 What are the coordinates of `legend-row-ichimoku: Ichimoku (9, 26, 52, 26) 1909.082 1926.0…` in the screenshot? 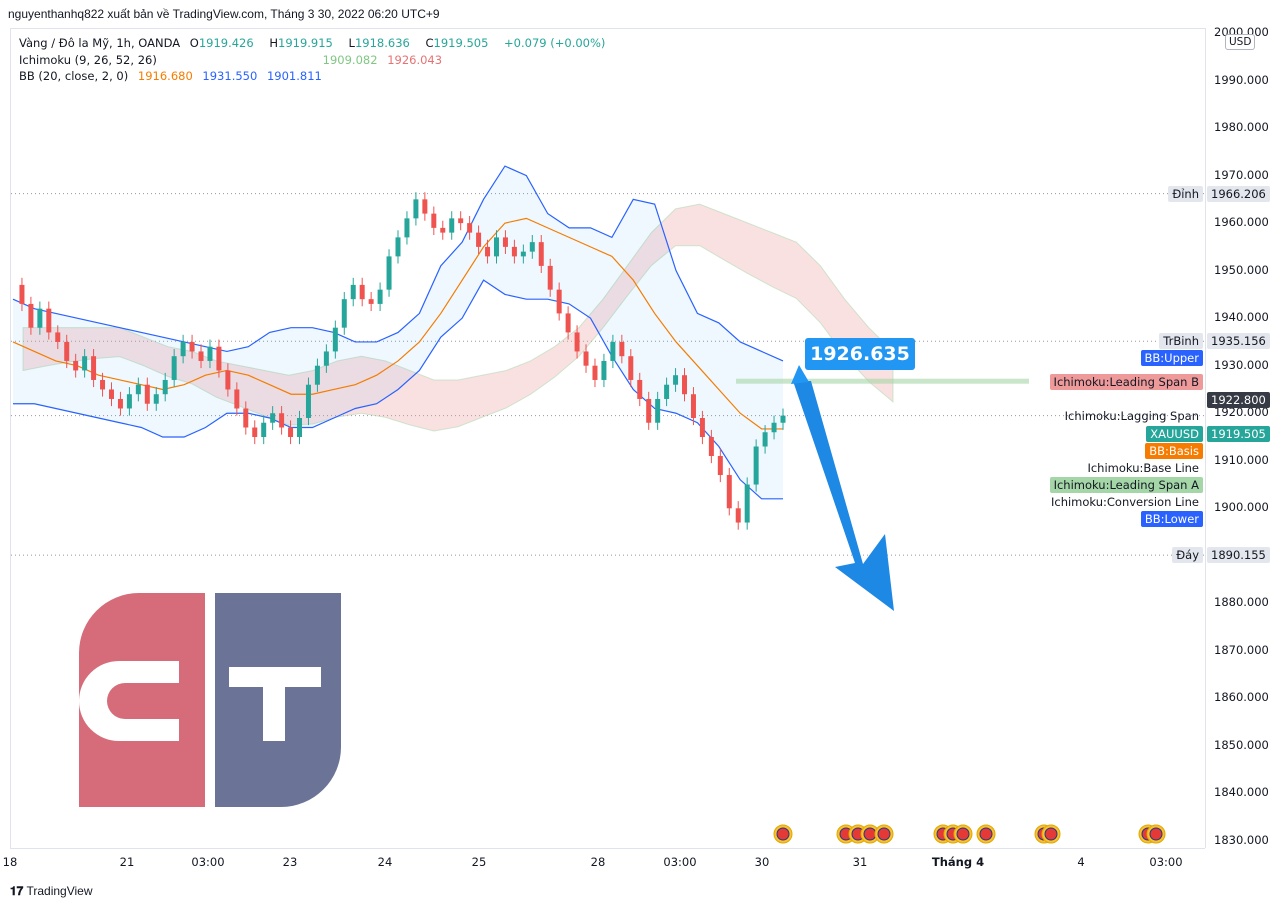 It's located at (233, 60).